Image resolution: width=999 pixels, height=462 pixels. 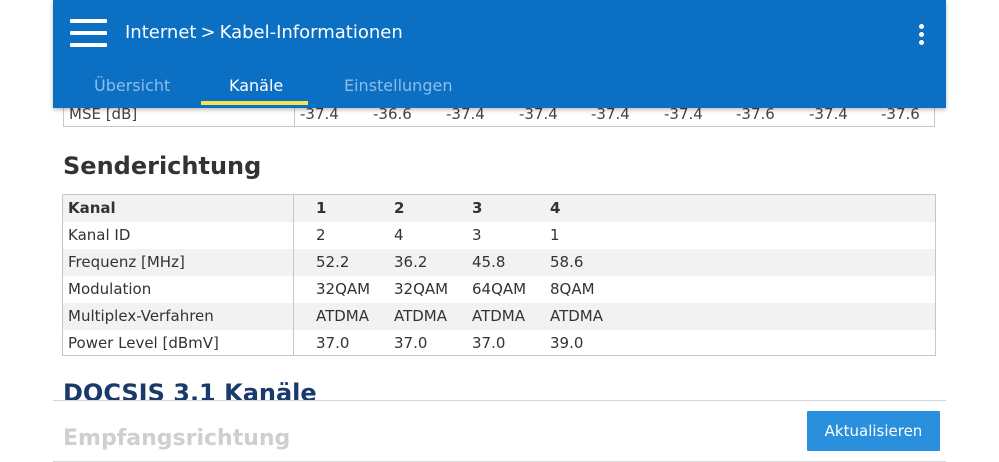 What do you see at coordinates (161, 32) in the screenshot?
I see `breadcrumb-parent: Internet` at bounding box center [161, 32].